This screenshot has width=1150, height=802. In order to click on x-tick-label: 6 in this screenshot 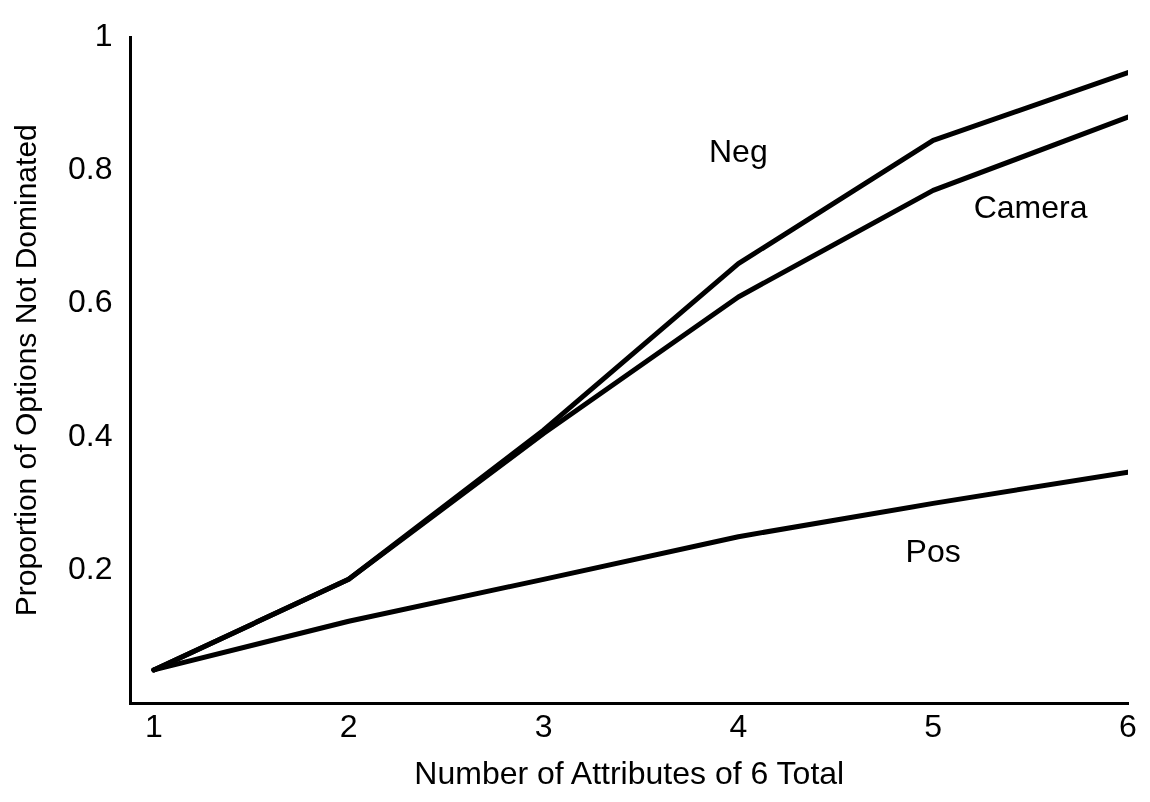, I will do `click(1128, 726)`.